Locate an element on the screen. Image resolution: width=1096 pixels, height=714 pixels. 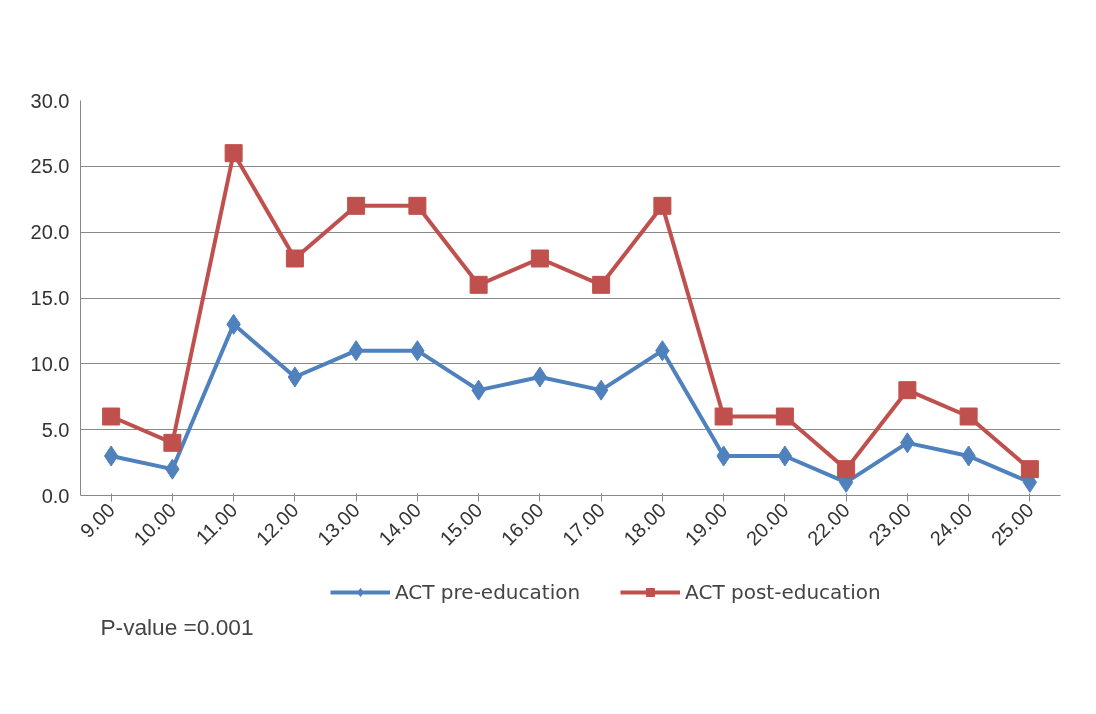
y-tick-label: 30.0 is located at coordinates (50, 100).